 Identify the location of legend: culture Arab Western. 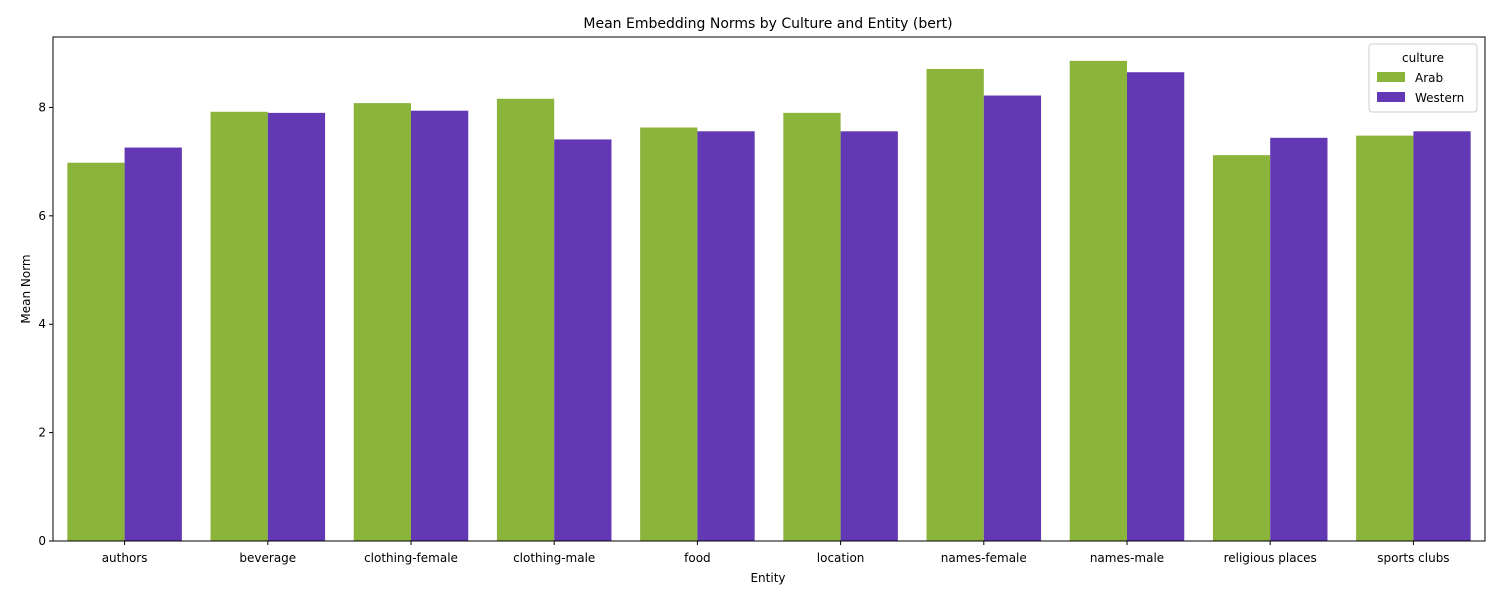
(1423, 78).